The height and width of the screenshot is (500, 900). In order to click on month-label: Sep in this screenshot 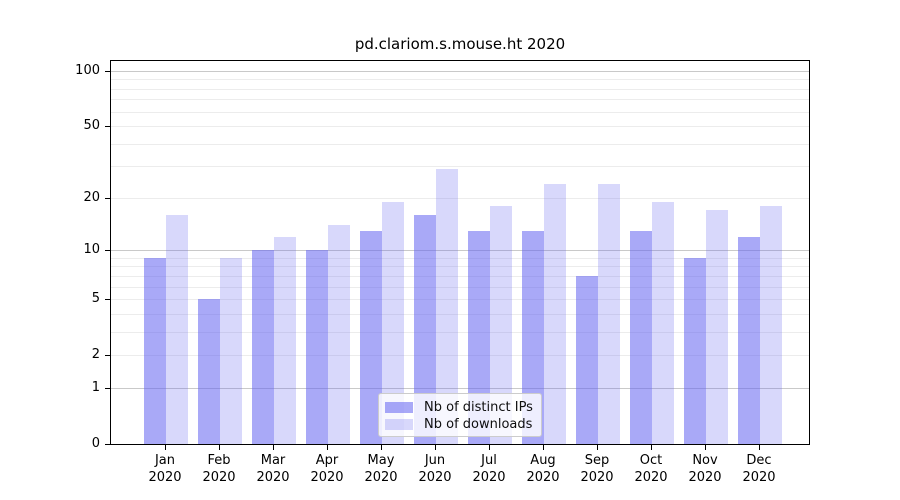, I will do `click(597, 460)`.